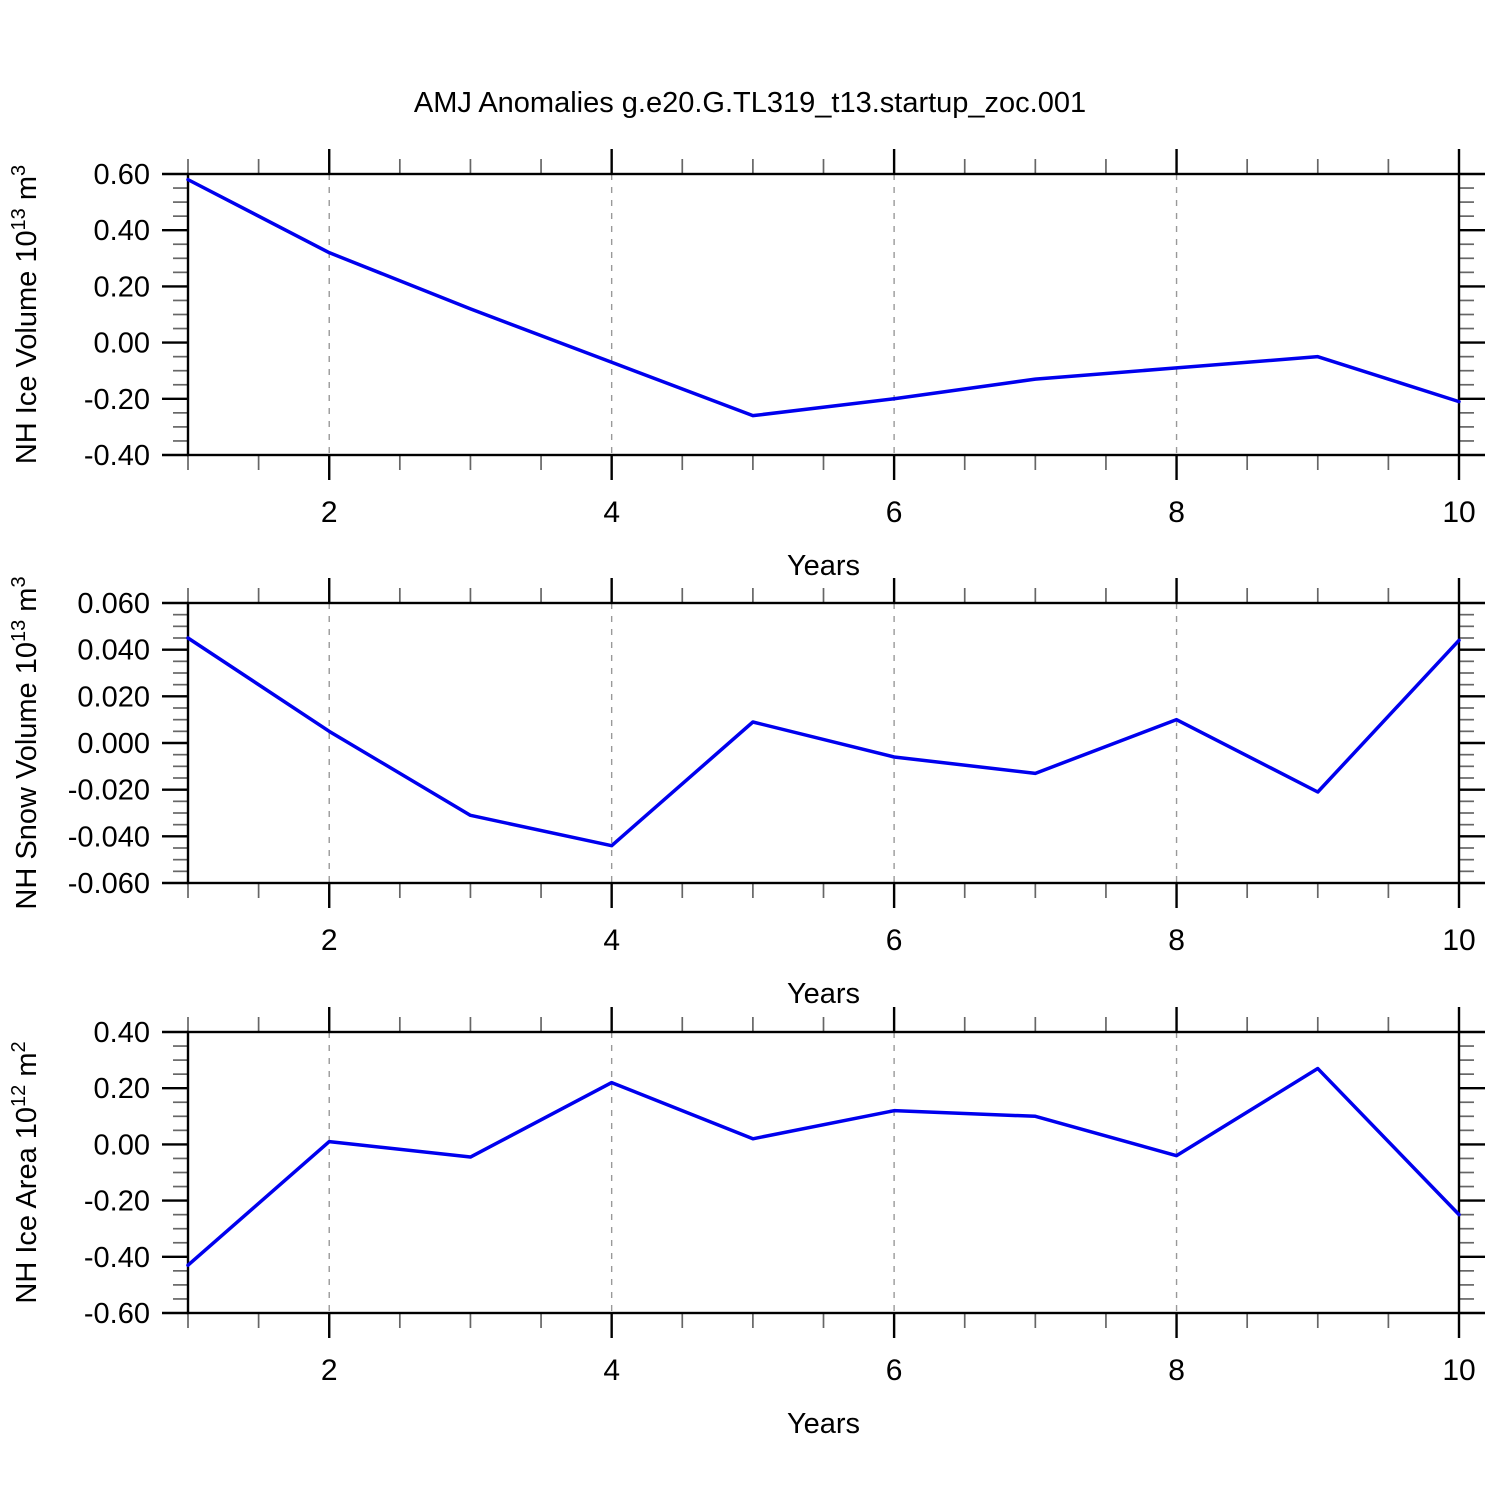 The image size is (1500, 1500). What do you see at coordinates (109, 884) in the screenshot?
I see `y-tick-label: -0.060` at bounding box center [109, 884].